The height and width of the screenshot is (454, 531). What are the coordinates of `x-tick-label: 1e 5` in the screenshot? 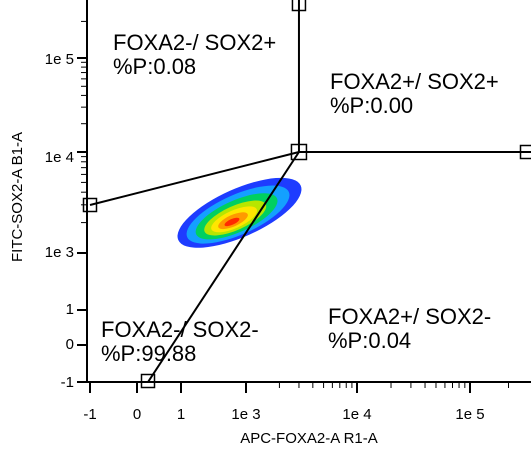 It's located at (469, 414).